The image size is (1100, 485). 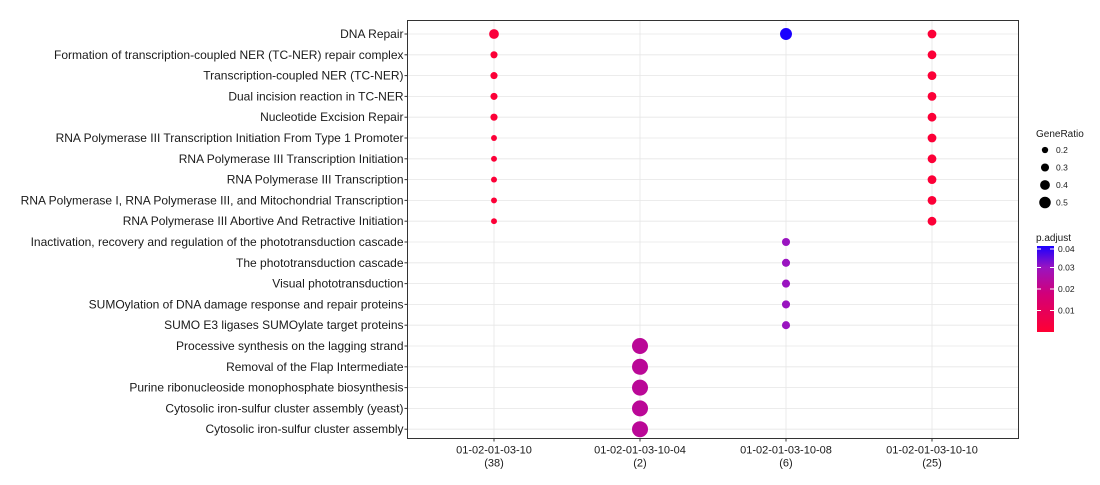 I want to click on x-tick-count-label: (25), so click(x=932, y=464).